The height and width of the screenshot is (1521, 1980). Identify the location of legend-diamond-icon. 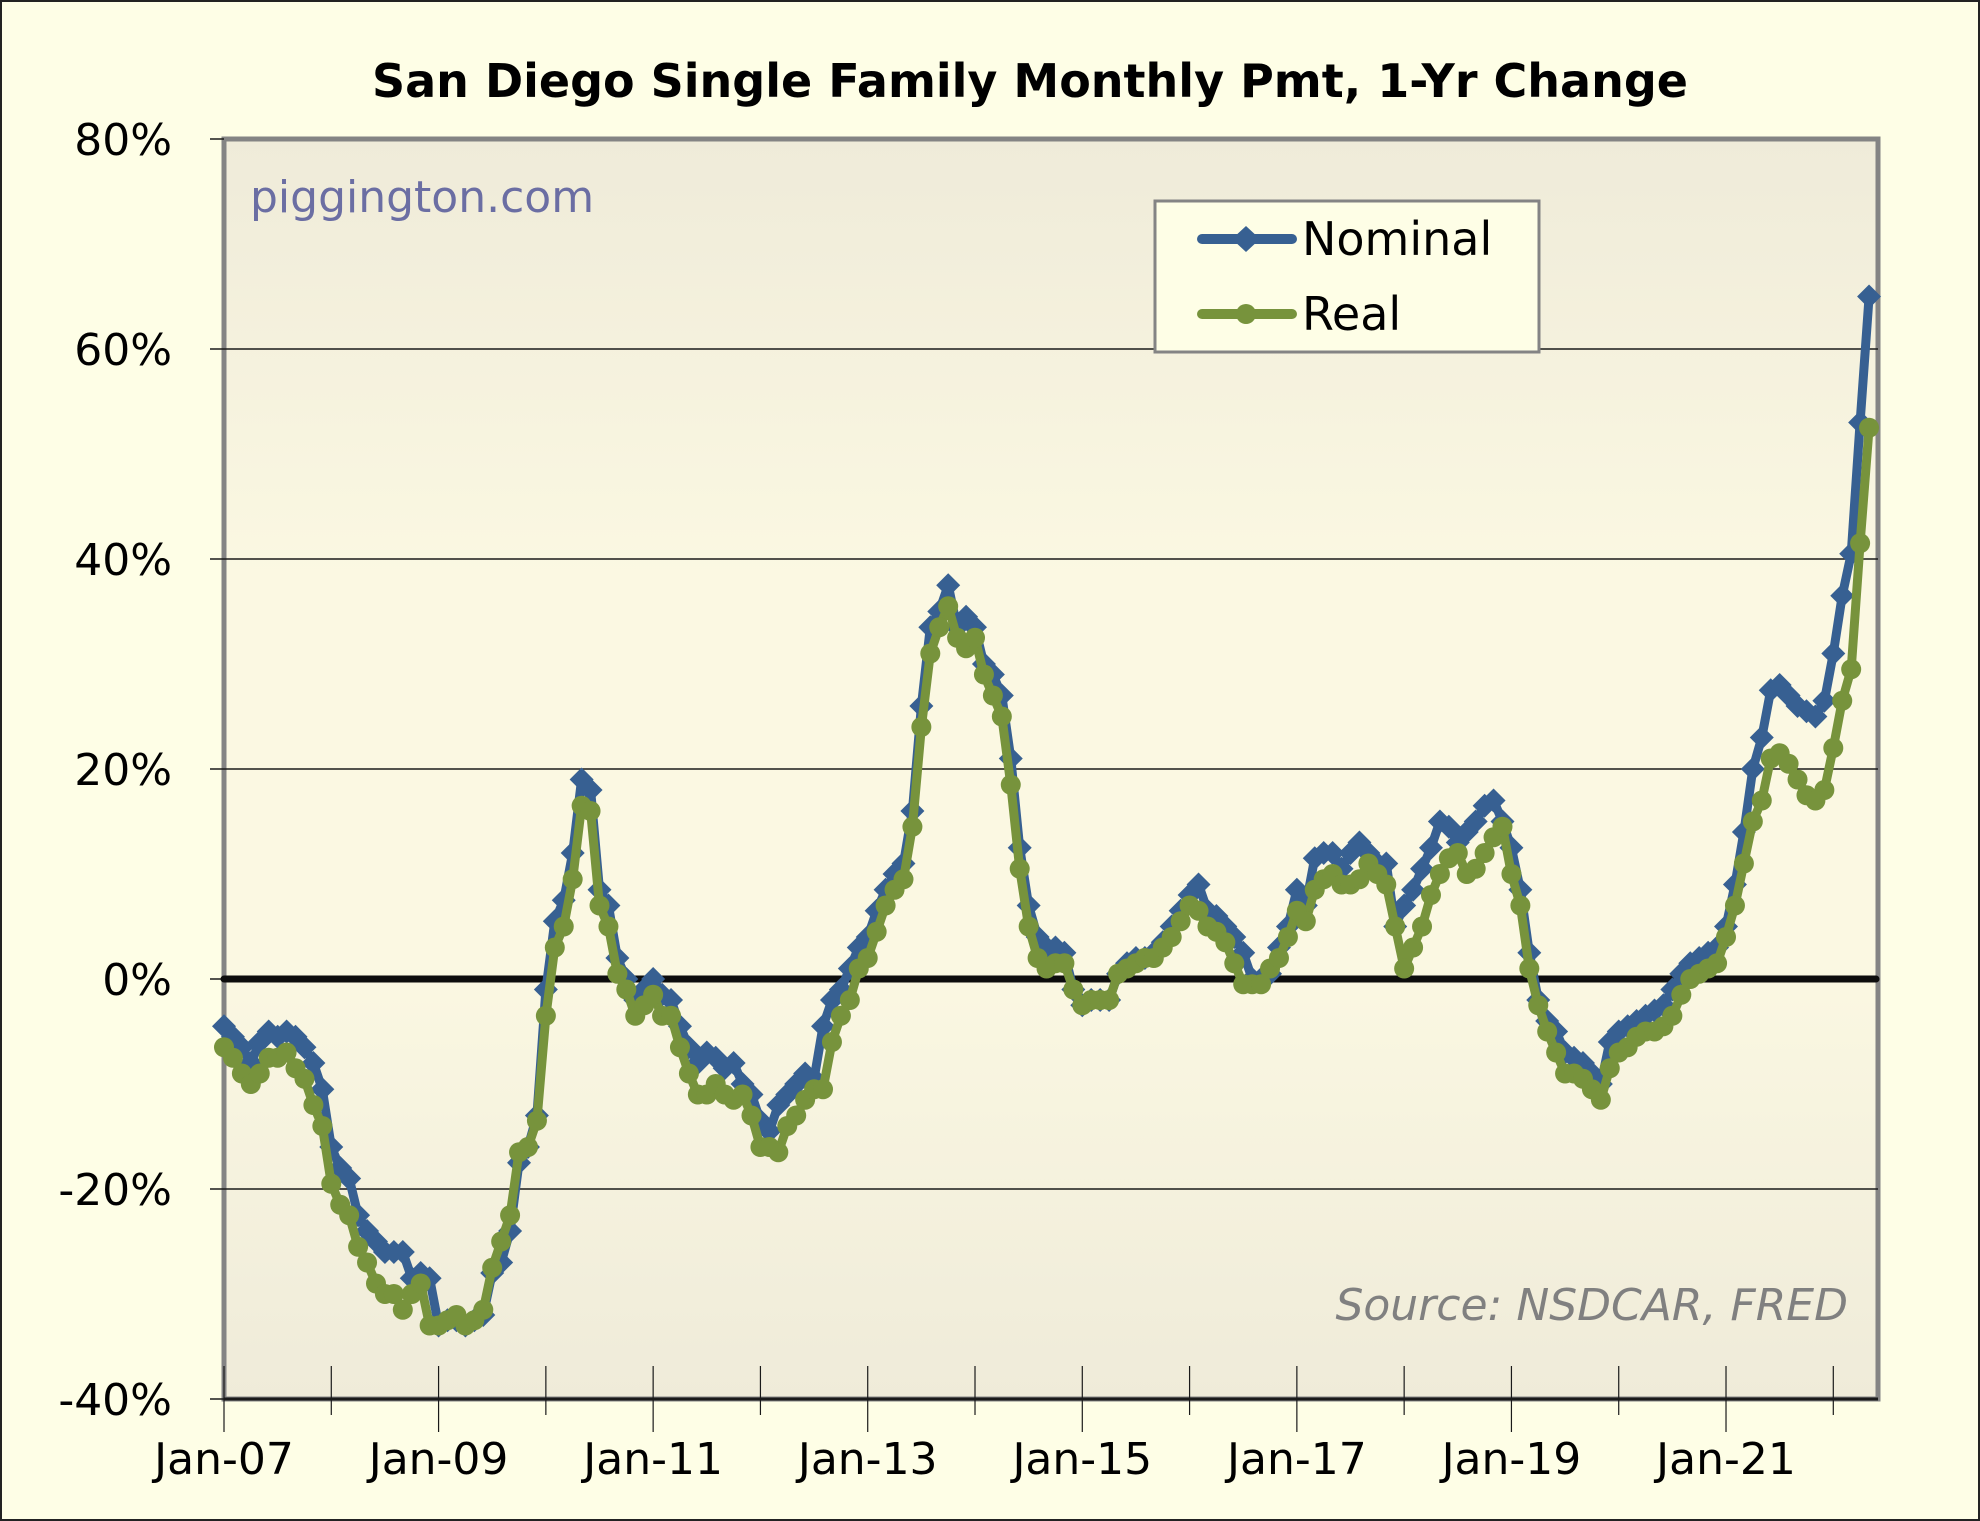
(1246, 239).